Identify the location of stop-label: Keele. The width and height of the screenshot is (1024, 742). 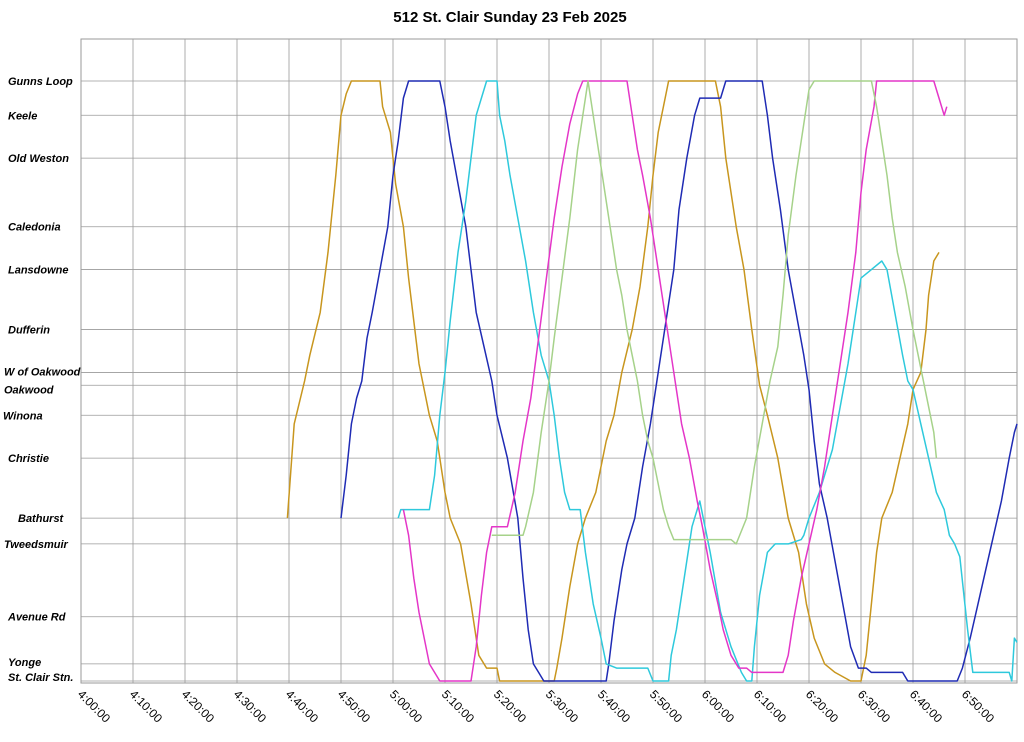
(22, 116).